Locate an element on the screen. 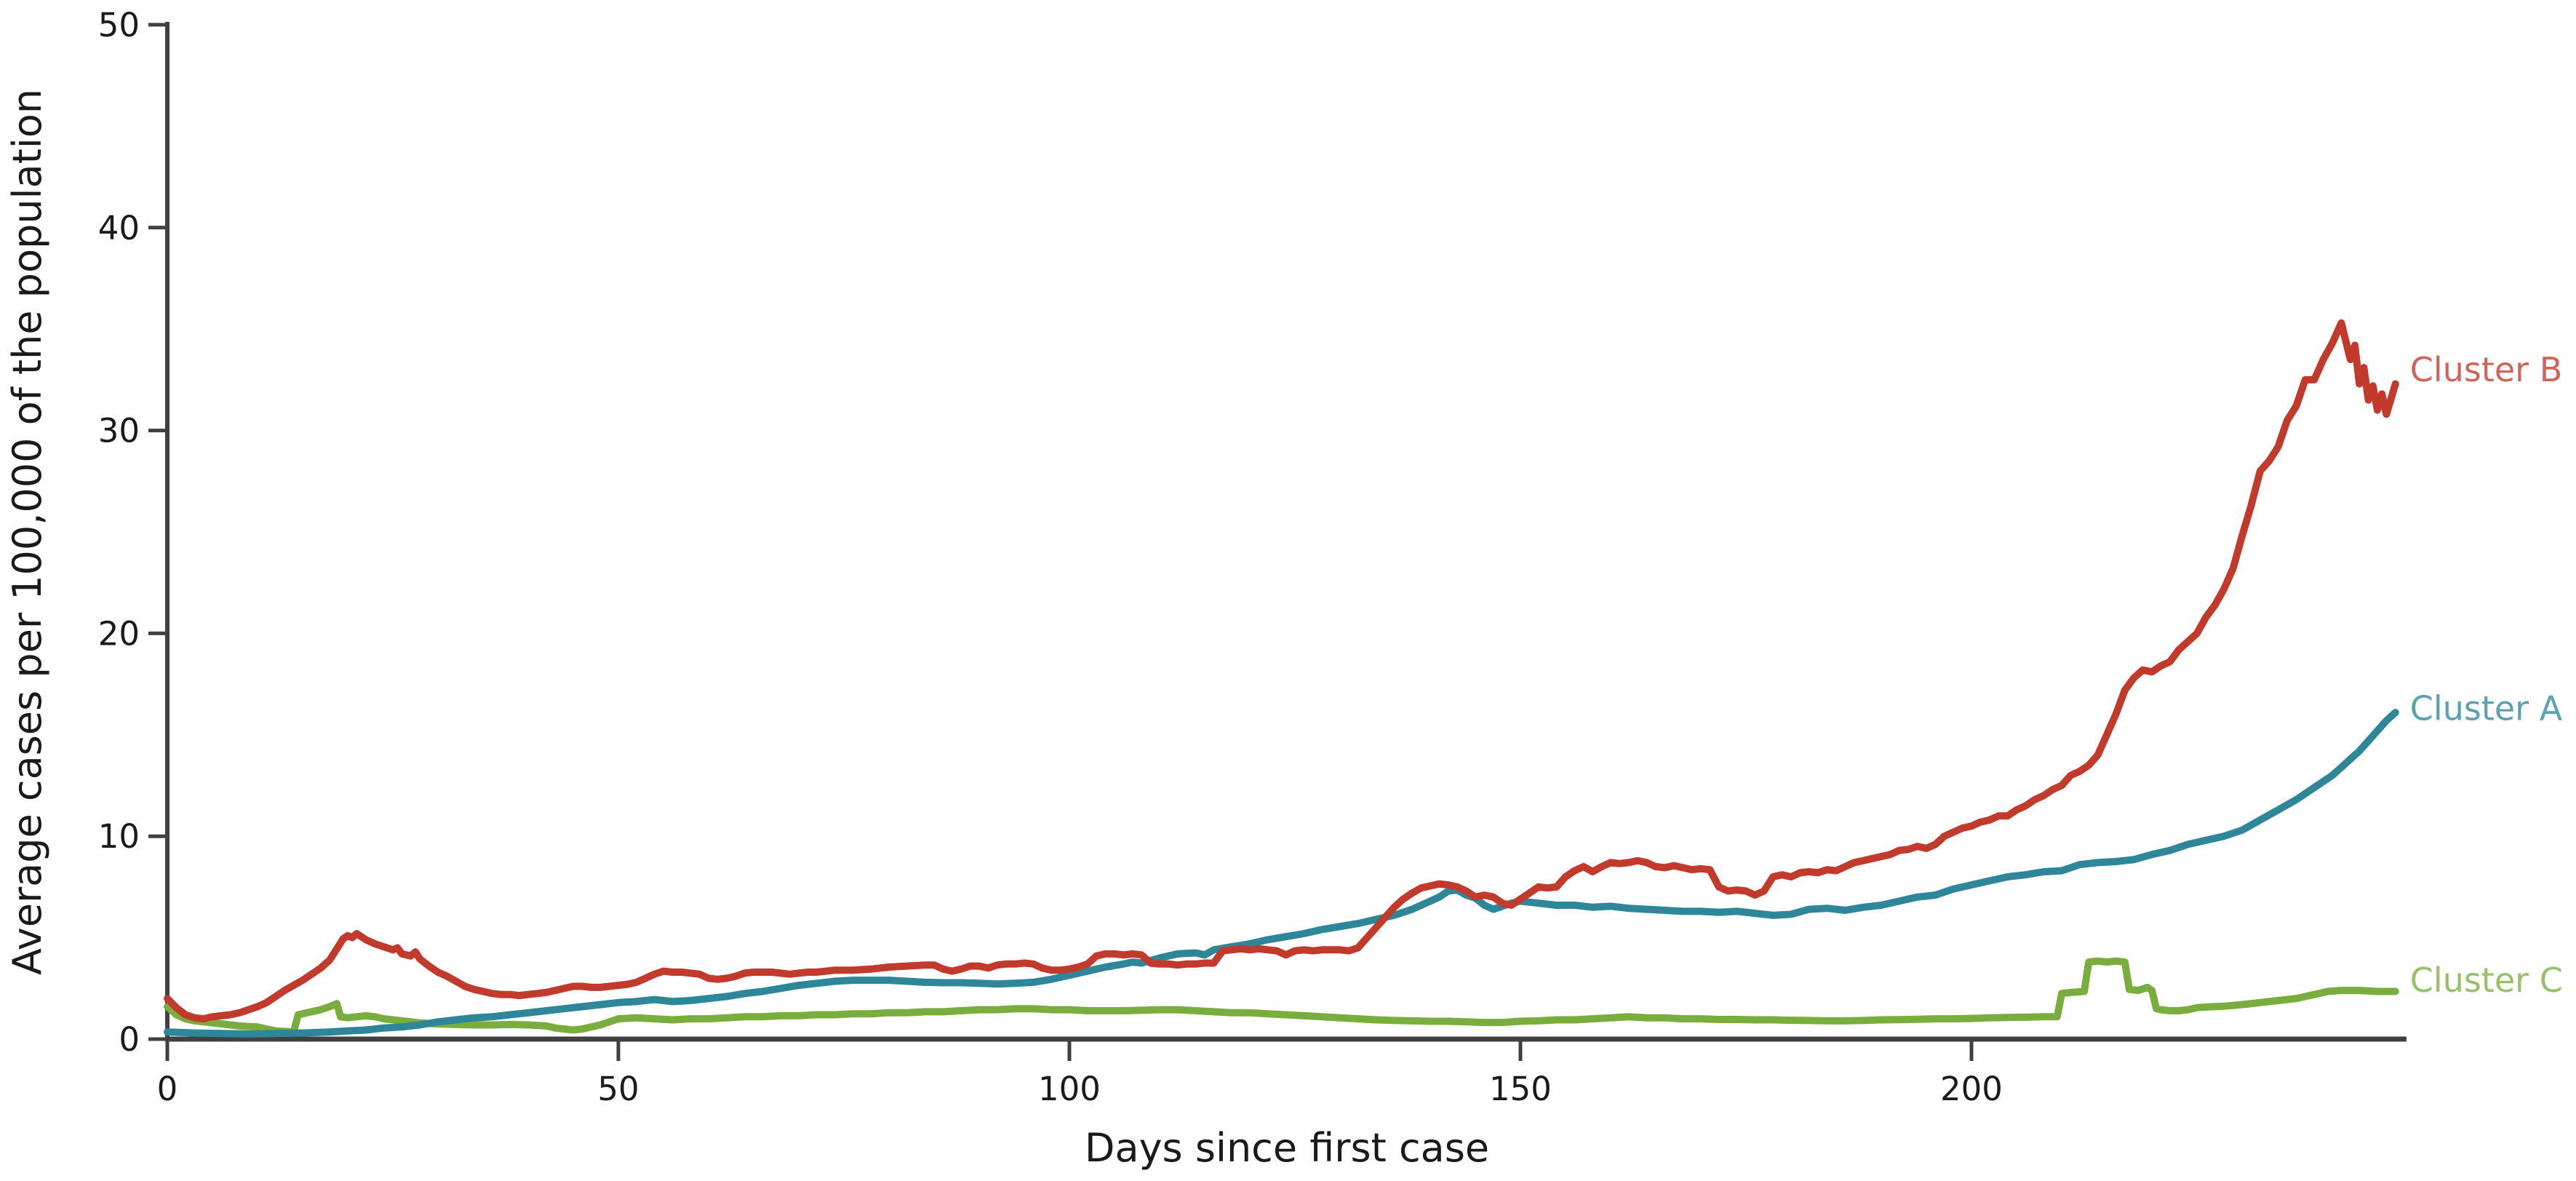  series-end-label-cluster-c: Cluster C is located at coordinates (2486, 980).